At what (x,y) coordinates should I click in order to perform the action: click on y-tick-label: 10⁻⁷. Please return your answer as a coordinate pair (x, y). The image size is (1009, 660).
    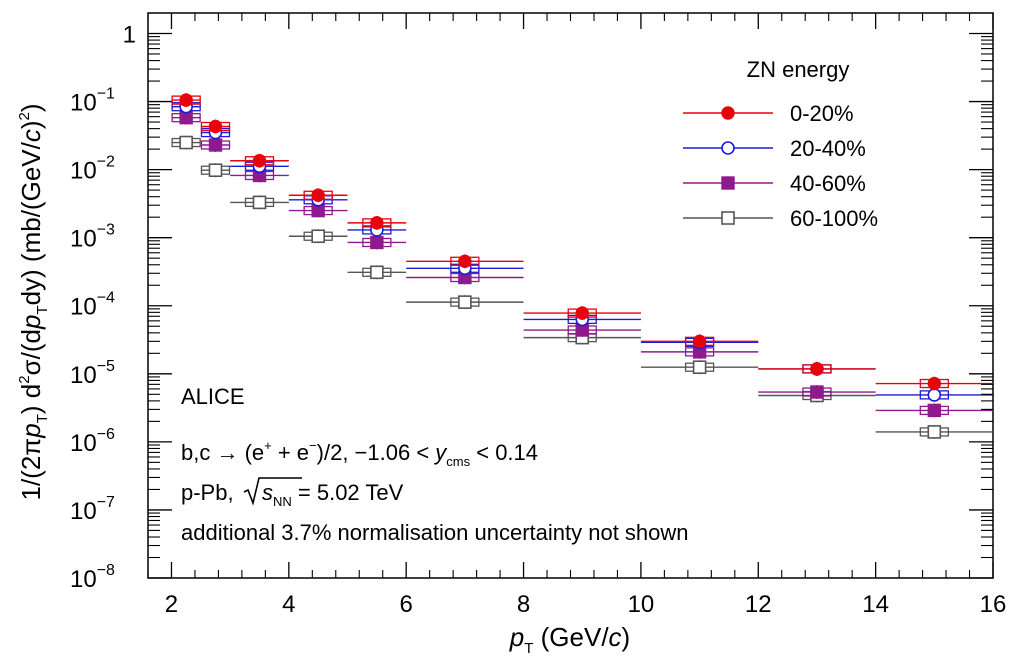
    Looking at the image, I should click on (92, 509).